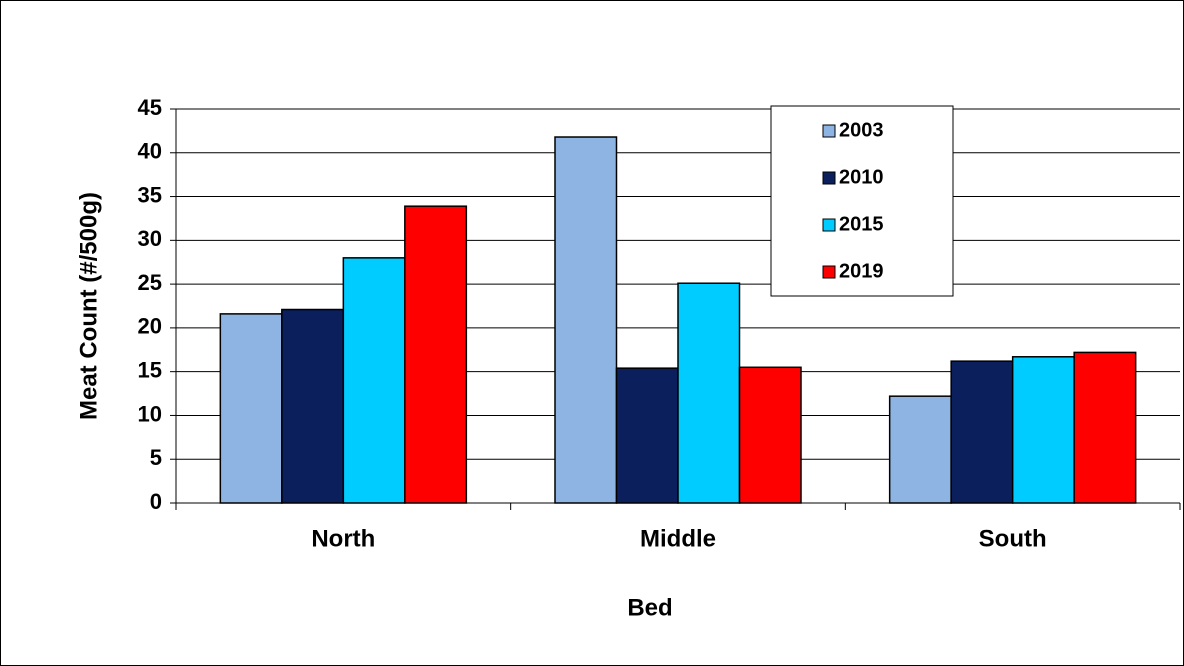 The height and width of the screenshot is (666, 1184). I want to click on legend-label: 2019, so click(861, 271).